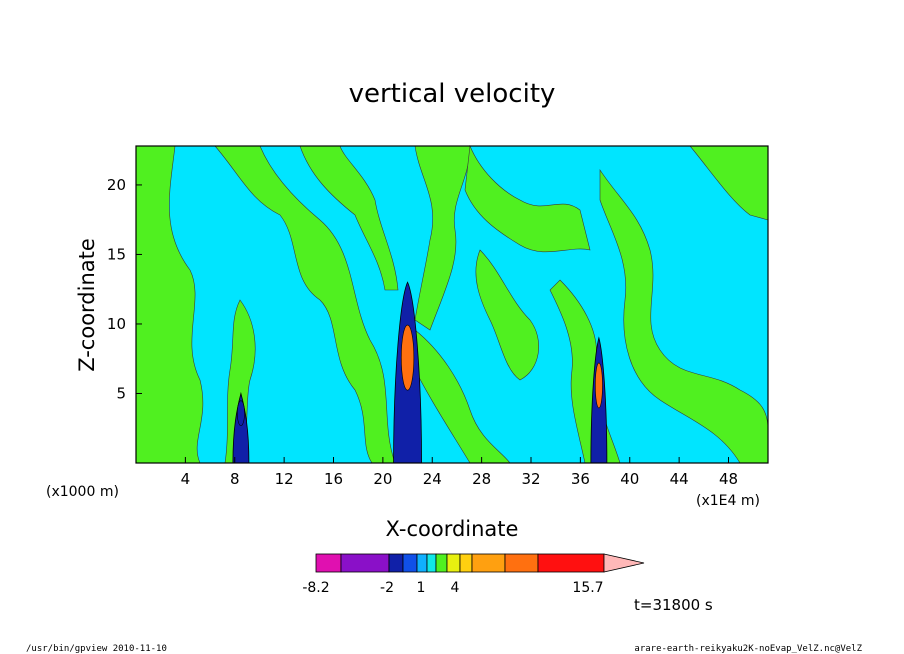  Describe the element at coordinates (728, 479) in the screenshot. I see `x-tick-label: 48` at that location.